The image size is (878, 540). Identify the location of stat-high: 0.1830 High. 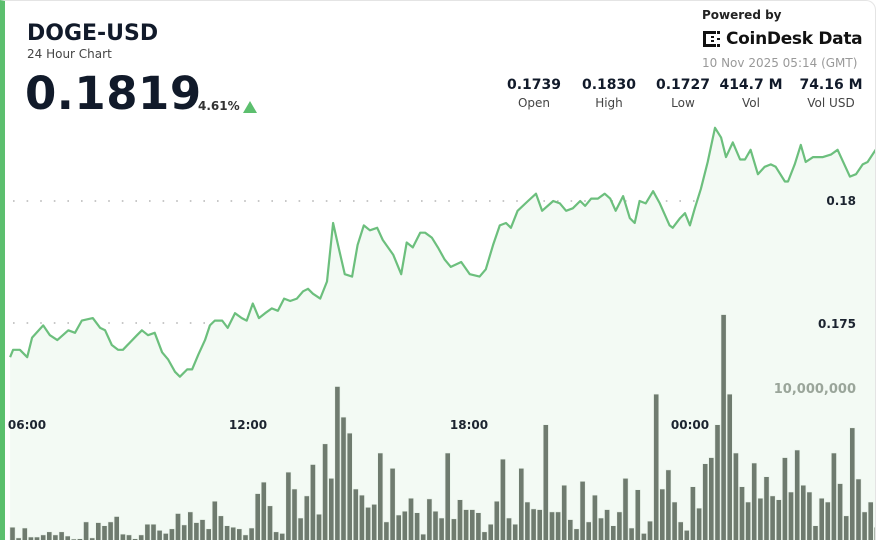
(609, 93).